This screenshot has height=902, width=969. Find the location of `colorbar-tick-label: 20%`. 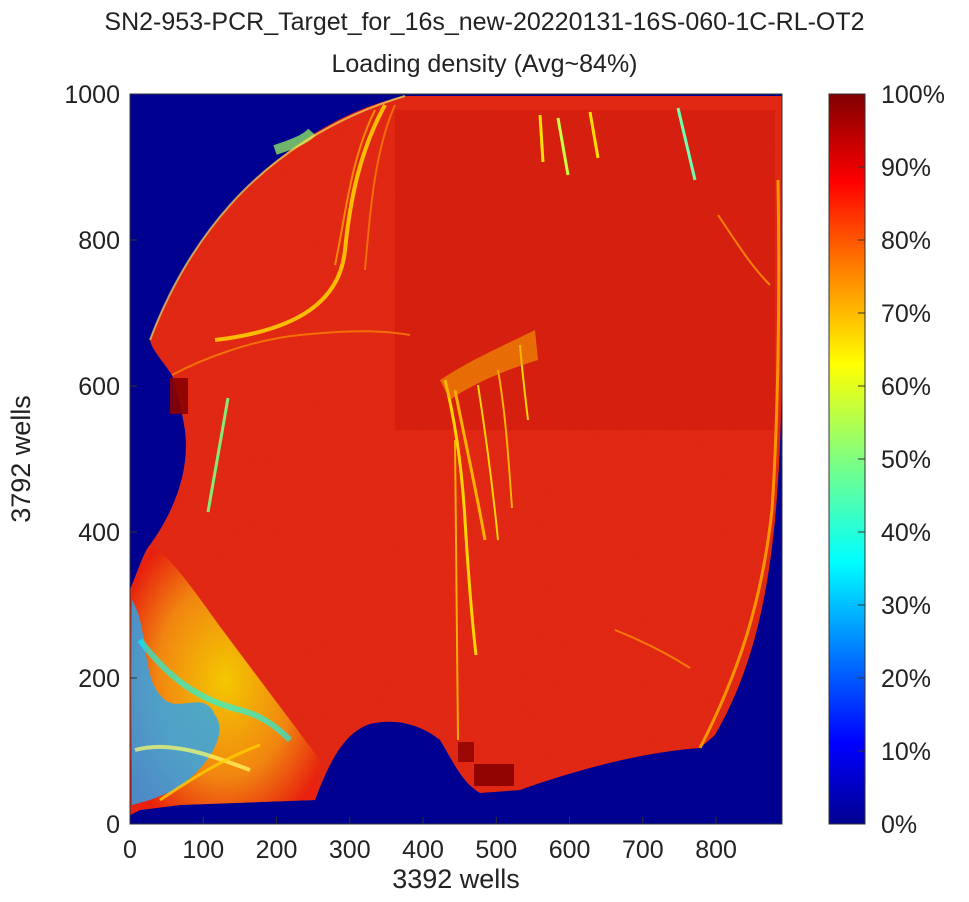

colorbar-tick-label: 20% is located at coordinates (906, 679).